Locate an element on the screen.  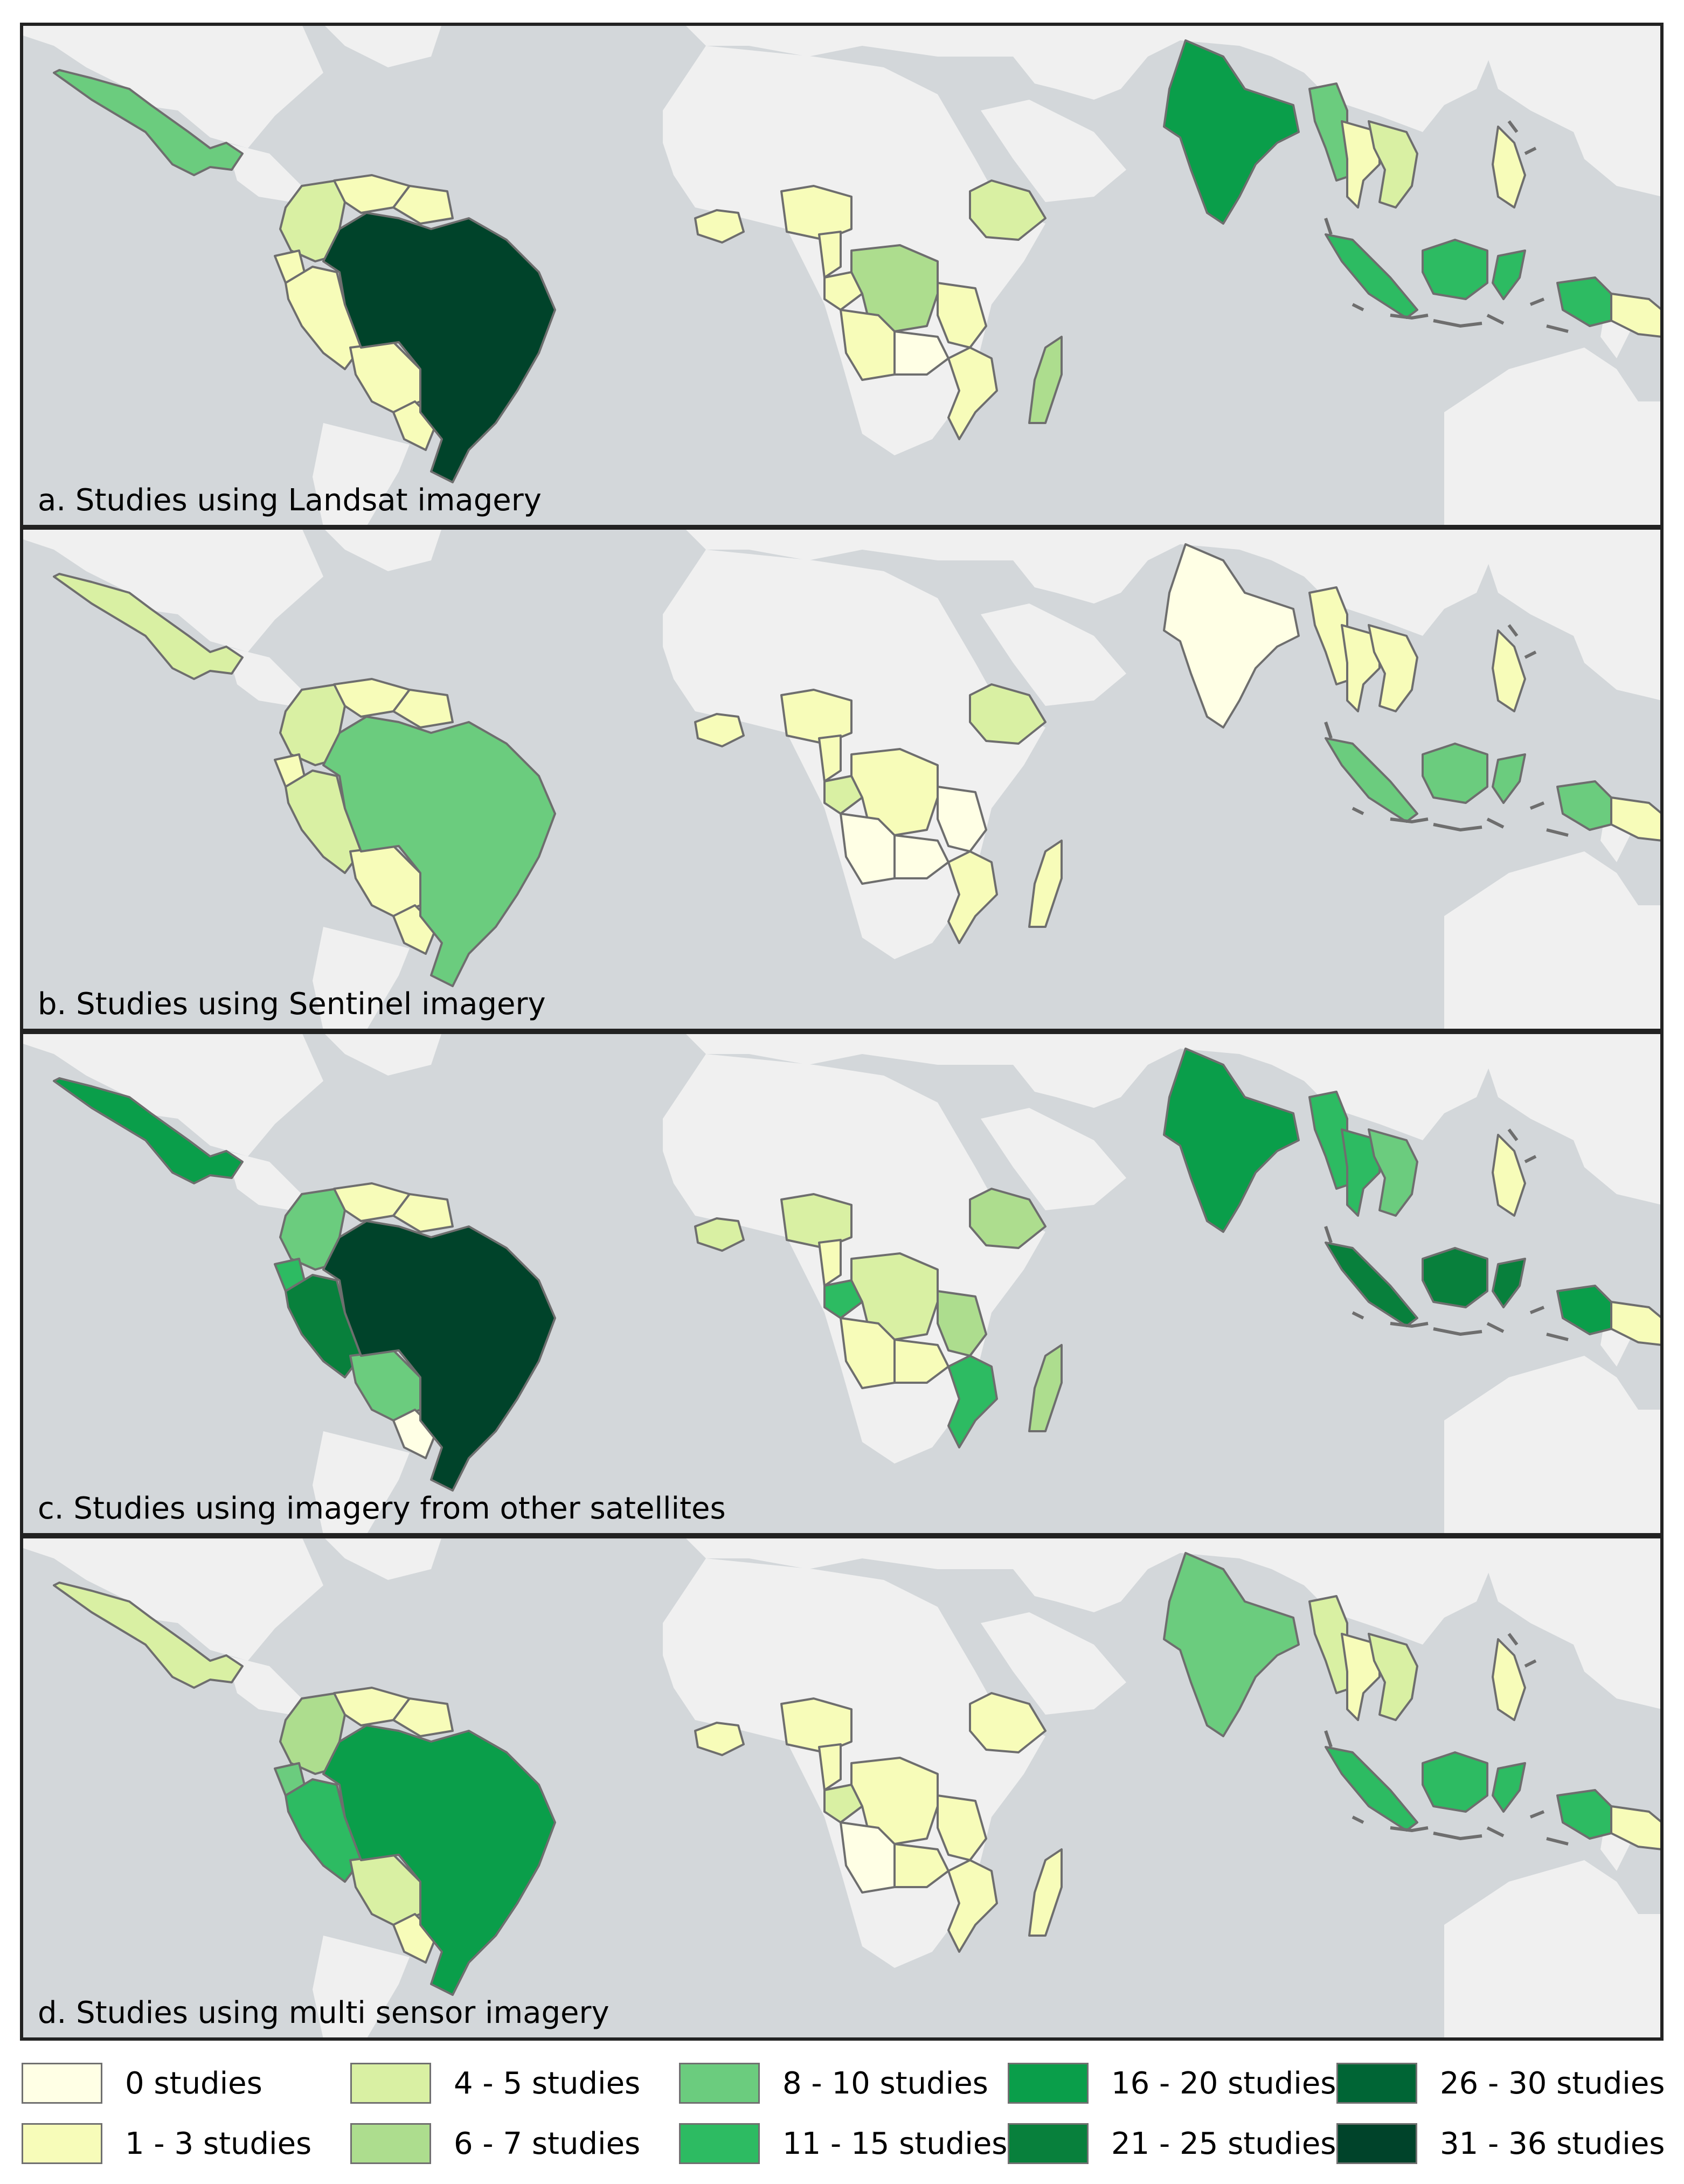
legend-label: 31 - 36 studies is located at coordinates (1553, 2143).